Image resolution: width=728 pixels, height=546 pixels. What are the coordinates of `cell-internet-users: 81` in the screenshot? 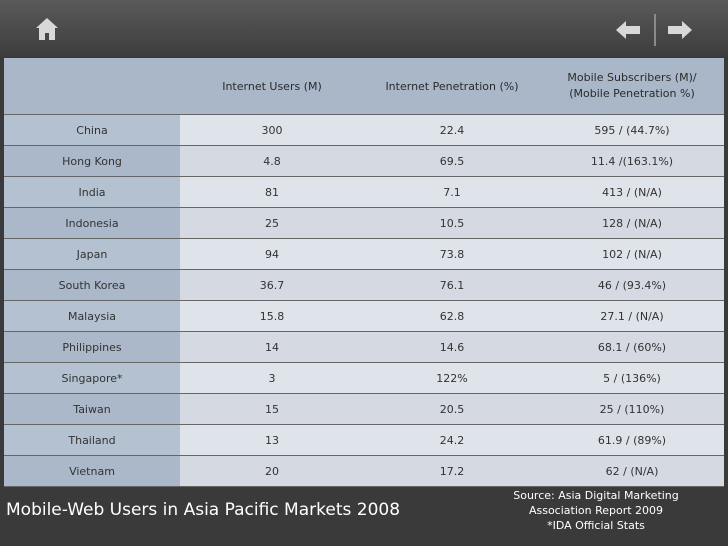 It's located at (272, 192).